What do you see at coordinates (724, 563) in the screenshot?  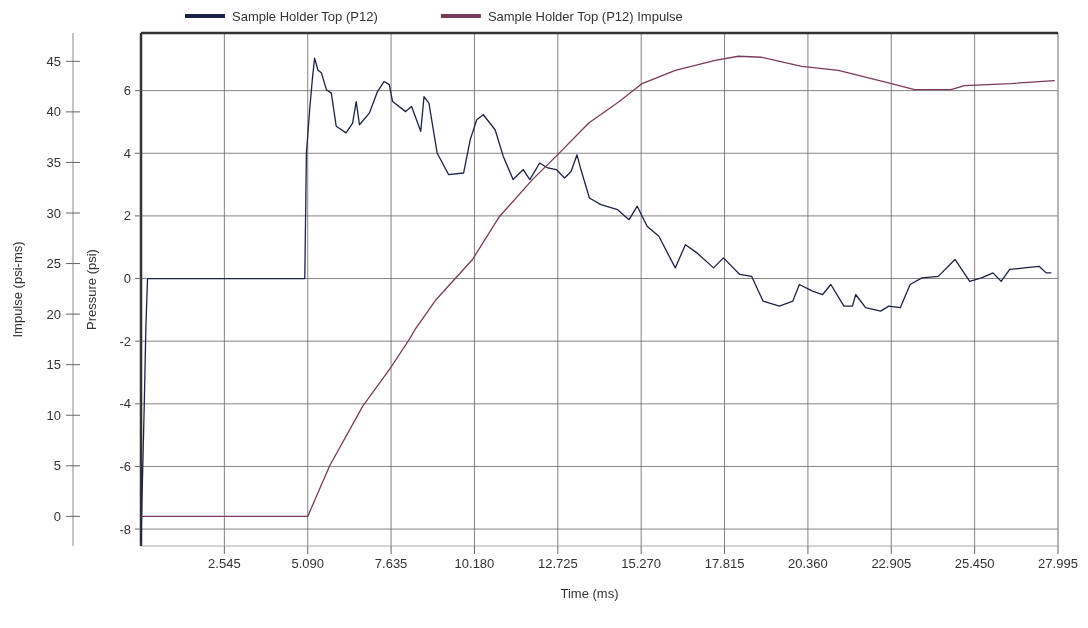 I see `x-tick-label: 17.815` at bounding box center [724, 563].